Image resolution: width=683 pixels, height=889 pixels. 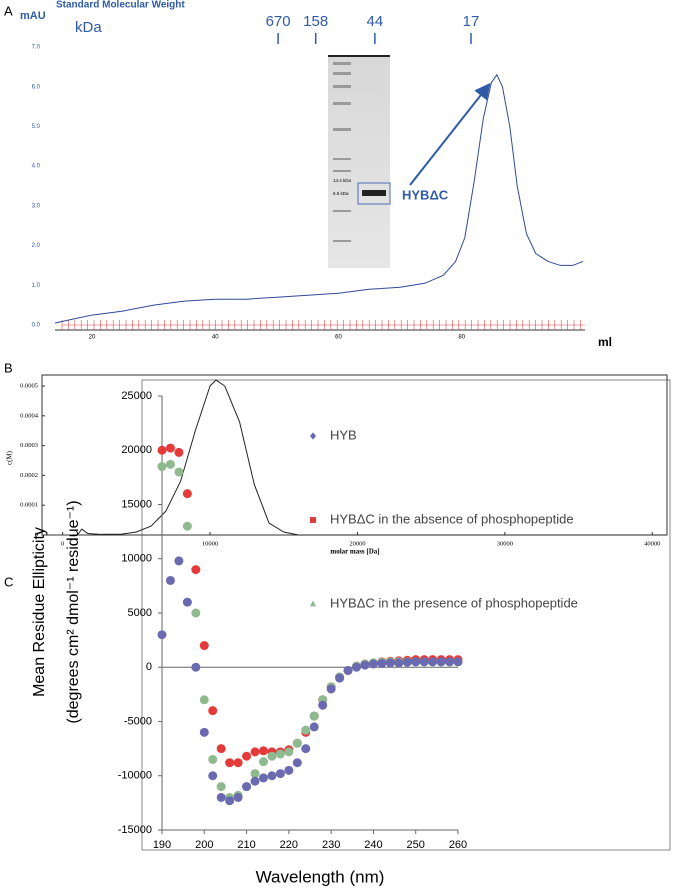 I want to click on x-axis-title: molar mass [Da], so click(x=354, y=552).